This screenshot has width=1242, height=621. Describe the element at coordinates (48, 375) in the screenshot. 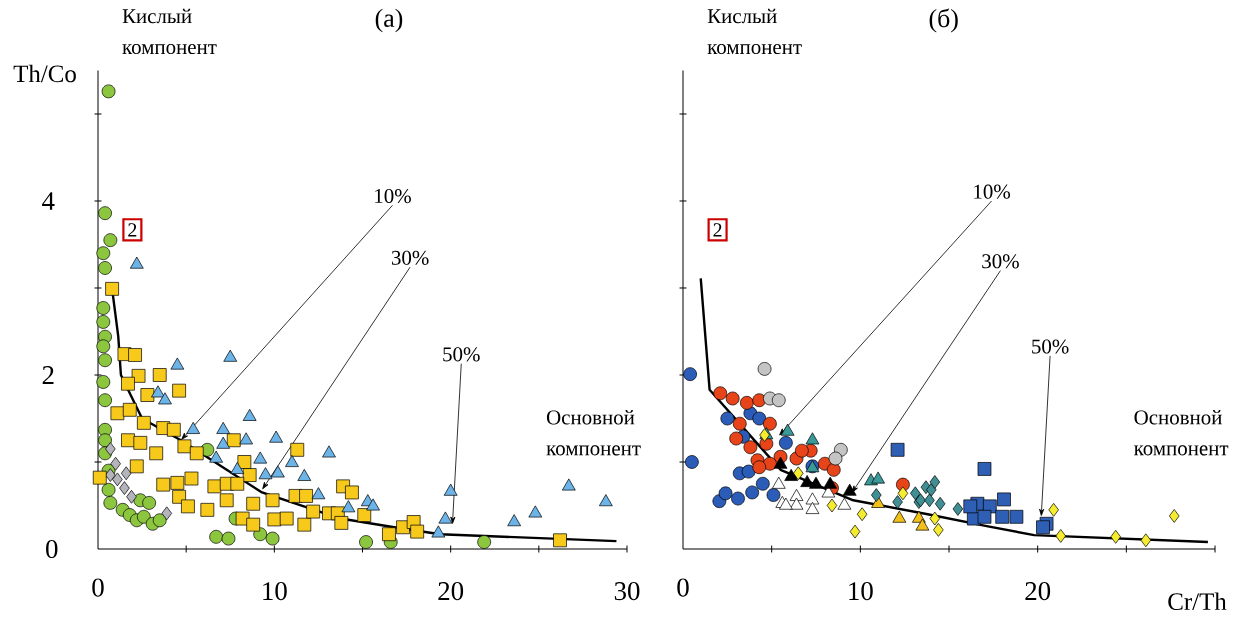

I see `y-tick-label: 2` at that location.